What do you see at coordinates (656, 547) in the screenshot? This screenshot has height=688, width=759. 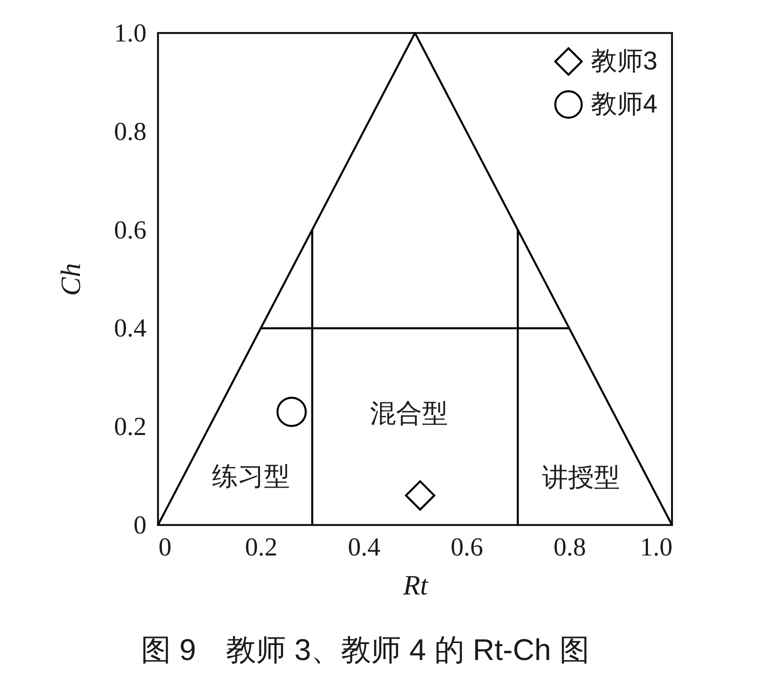 I see `x-tick-label: 1.0` at bounding box center [656, 547].